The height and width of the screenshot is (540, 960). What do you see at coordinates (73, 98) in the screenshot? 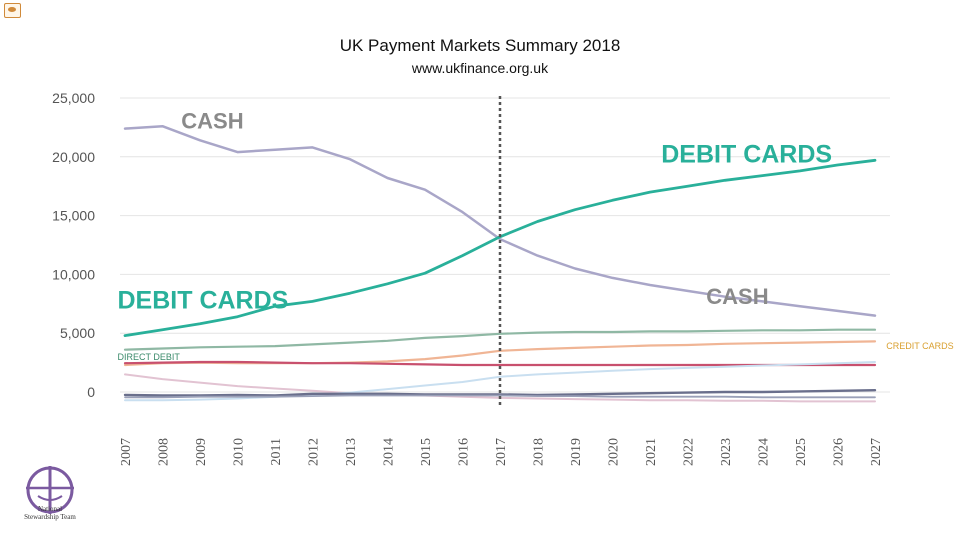
I see `y-tick-label: 25,000` at bounding box center [73, 98].